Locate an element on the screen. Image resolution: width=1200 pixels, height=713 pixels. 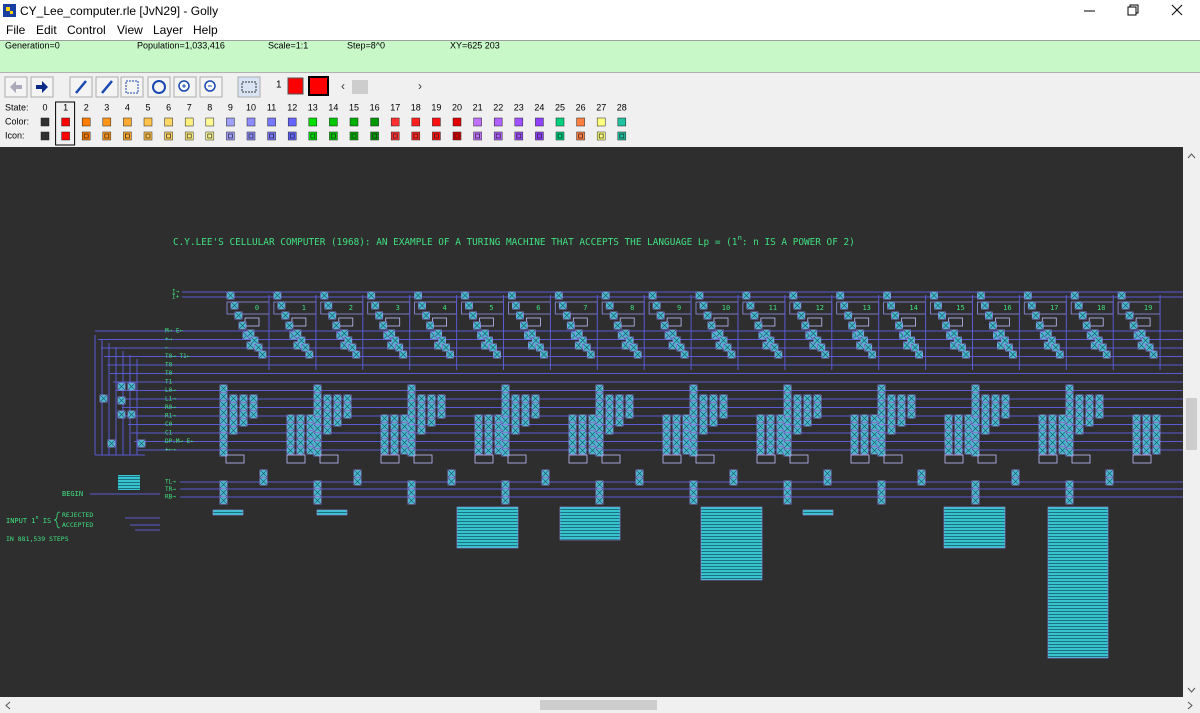
draw-tool is located at coordinates (81, 87).